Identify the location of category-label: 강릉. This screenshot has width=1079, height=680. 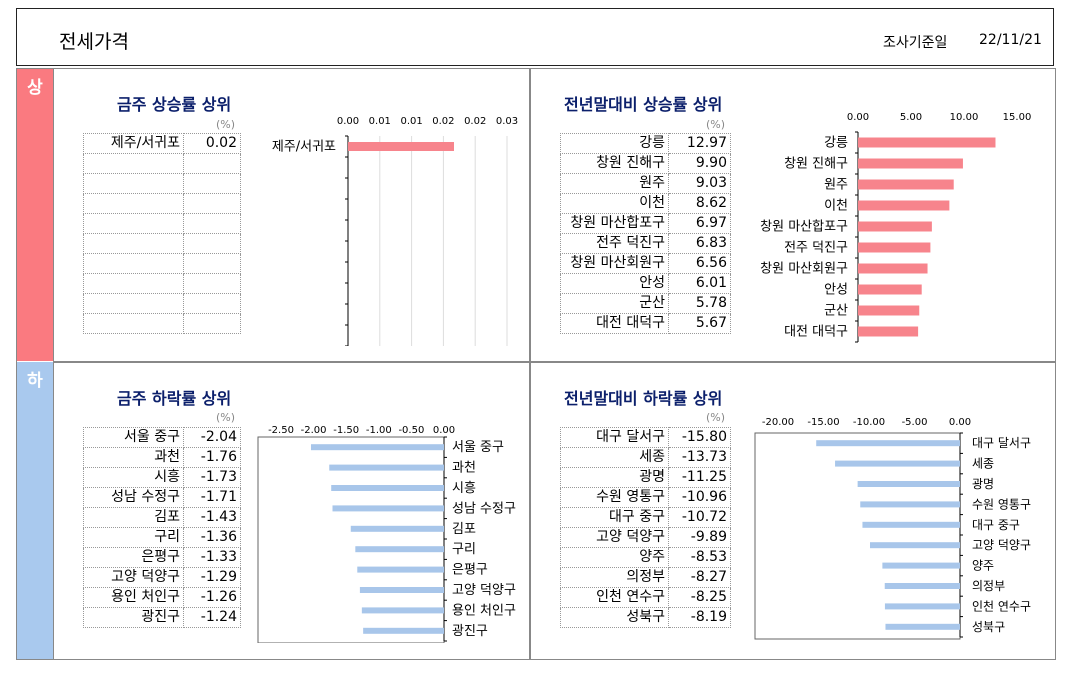
(836, 143).